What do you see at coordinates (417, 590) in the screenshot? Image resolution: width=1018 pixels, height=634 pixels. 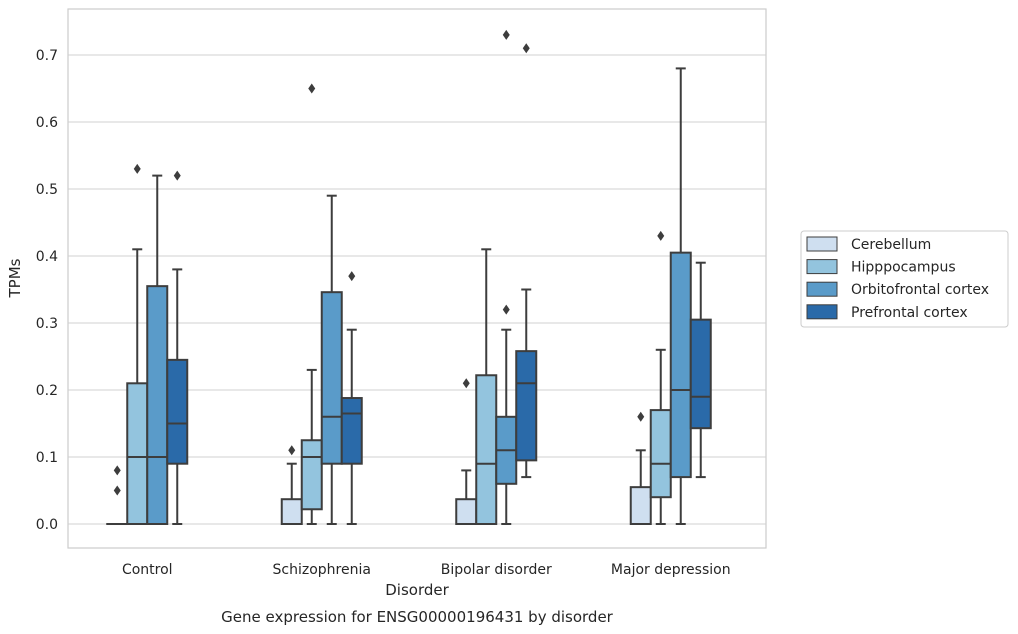 I see `x-axis-label: Disorder` at bounding box center [417, 590].